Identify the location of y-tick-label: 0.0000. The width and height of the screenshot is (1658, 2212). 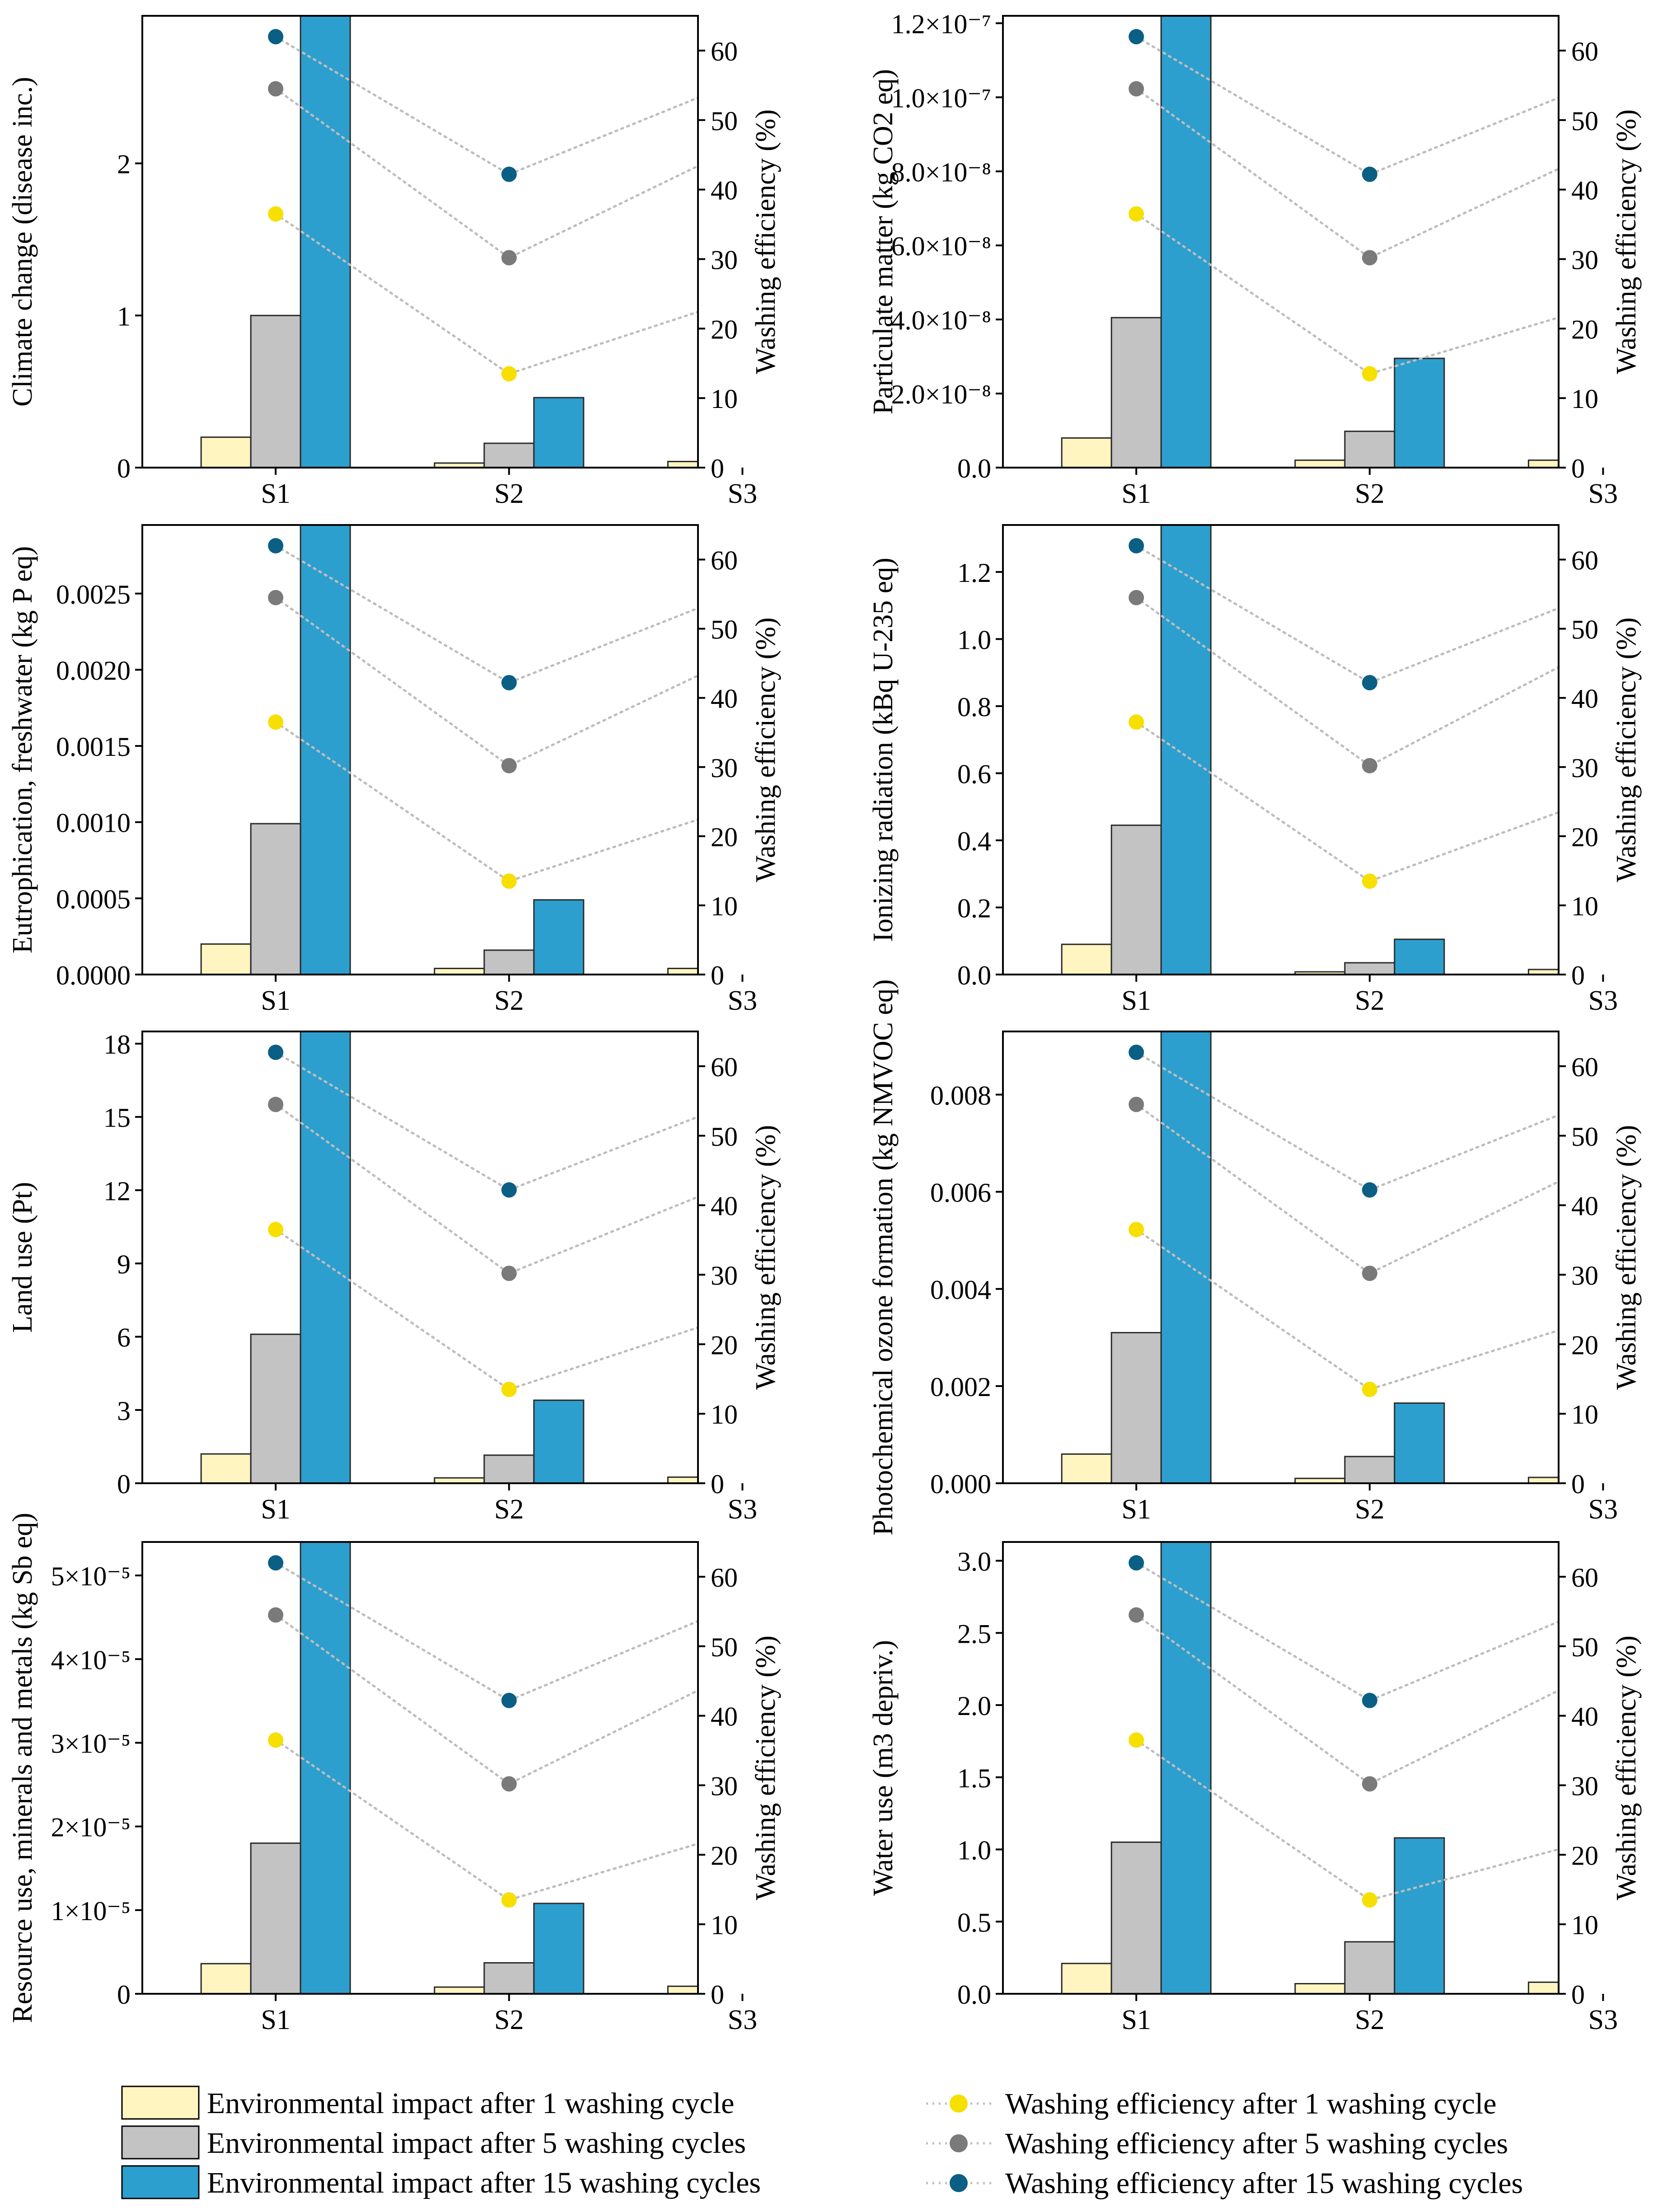
(93, 976).